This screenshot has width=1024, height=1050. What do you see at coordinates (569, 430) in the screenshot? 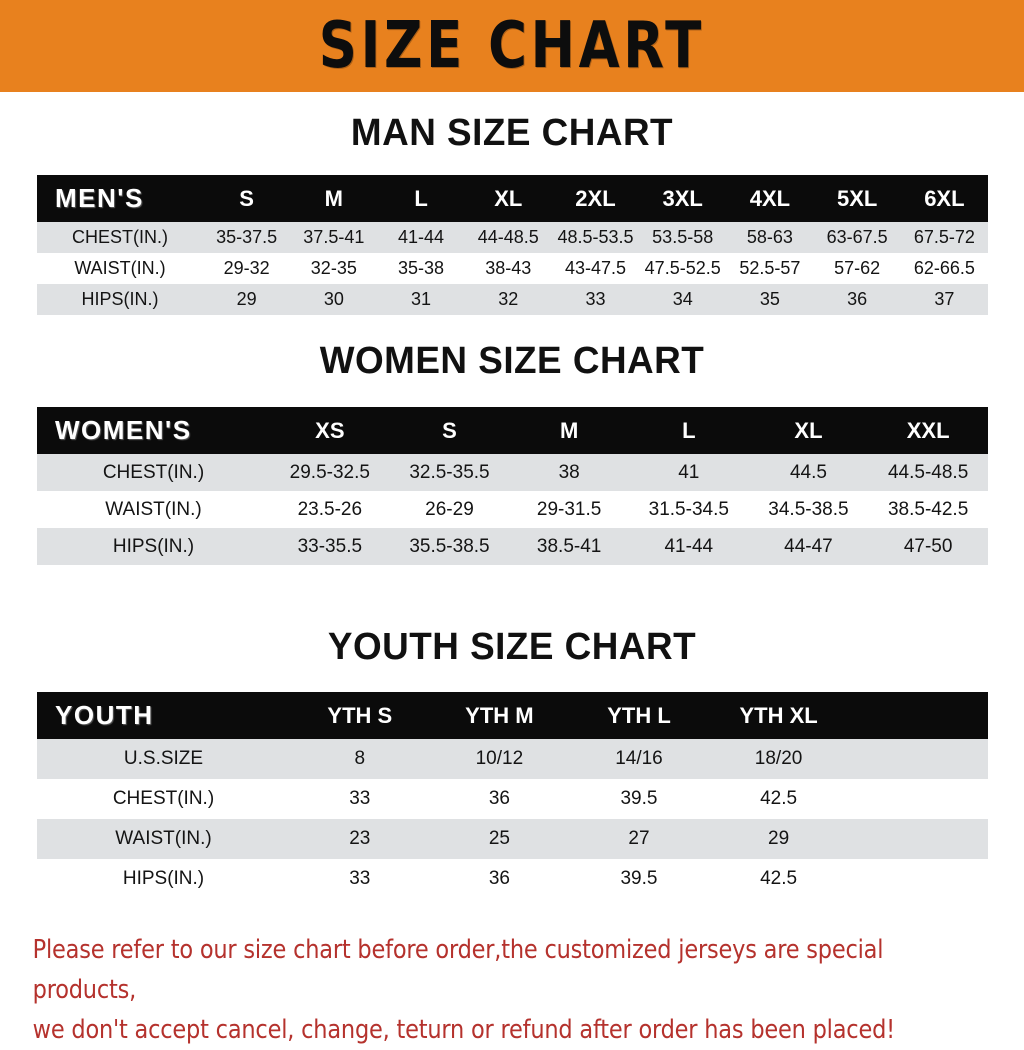
I see `women-col-header-2: M` at bounding box center [569, 430].